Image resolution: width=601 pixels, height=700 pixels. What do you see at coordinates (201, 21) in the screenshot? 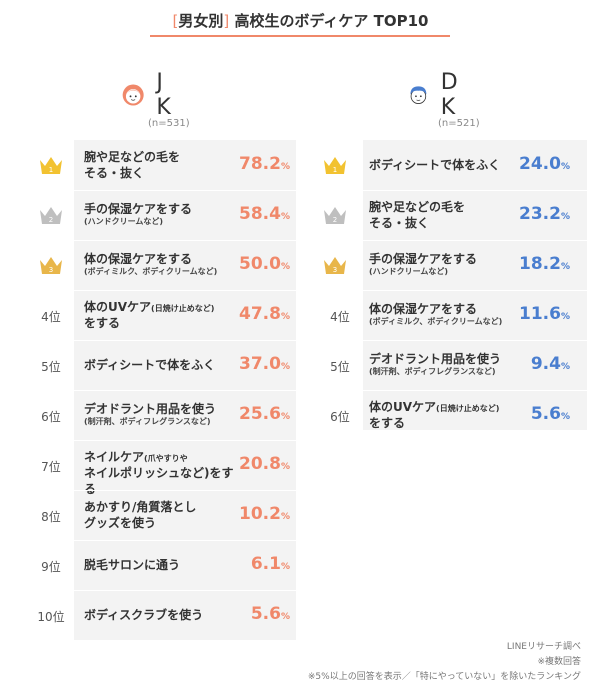
I see `title-tag: 男女別` at bounding box center [201, 21].